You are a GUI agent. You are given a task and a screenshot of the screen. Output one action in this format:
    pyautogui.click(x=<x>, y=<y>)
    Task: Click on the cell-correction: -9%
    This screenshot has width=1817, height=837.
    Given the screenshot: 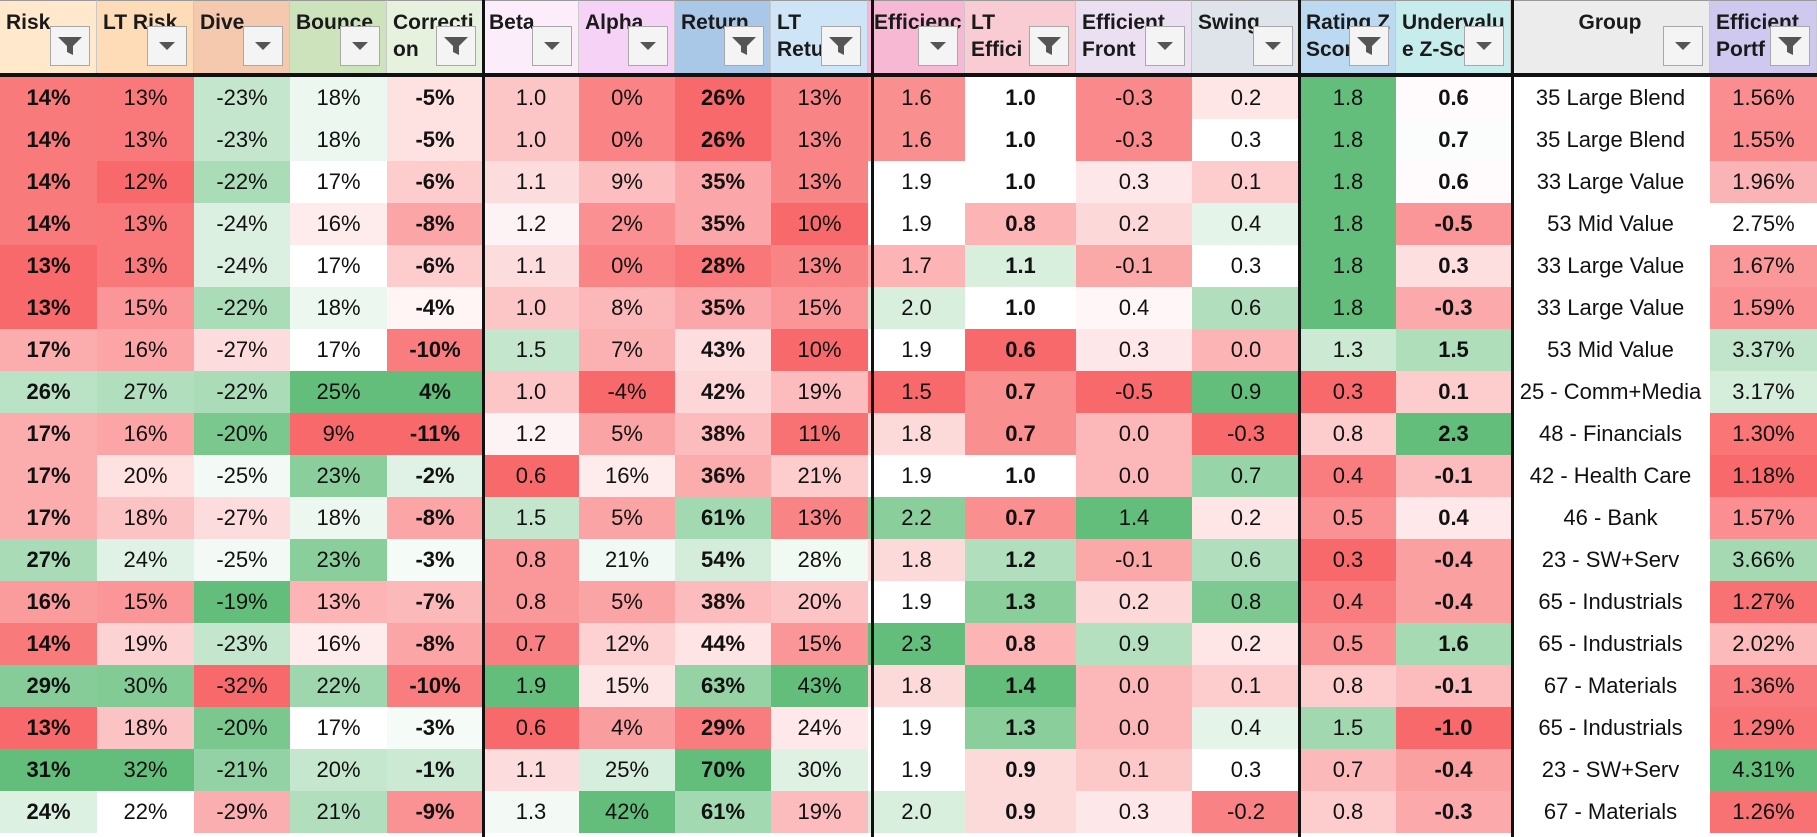 What is the action you would take?
    pyautogui.click(x=435, y=812)
    